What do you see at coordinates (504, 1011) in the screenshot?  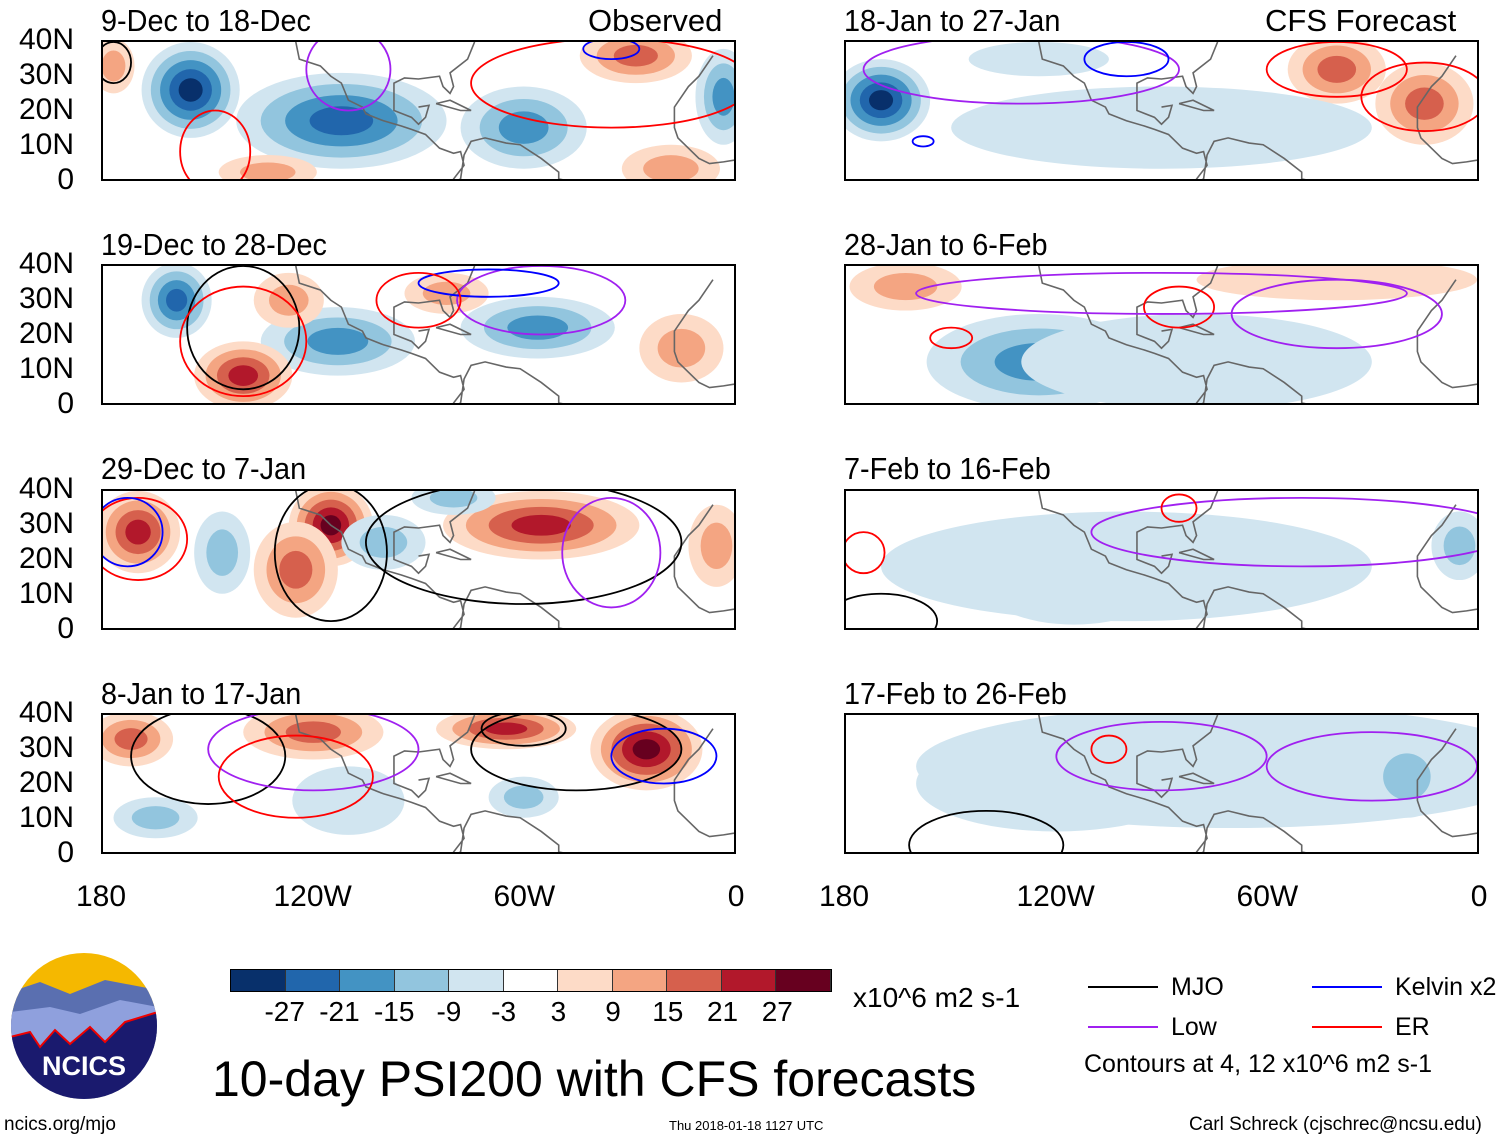 I see `colorbar-label: -3` at bounding box center [504, 1011].